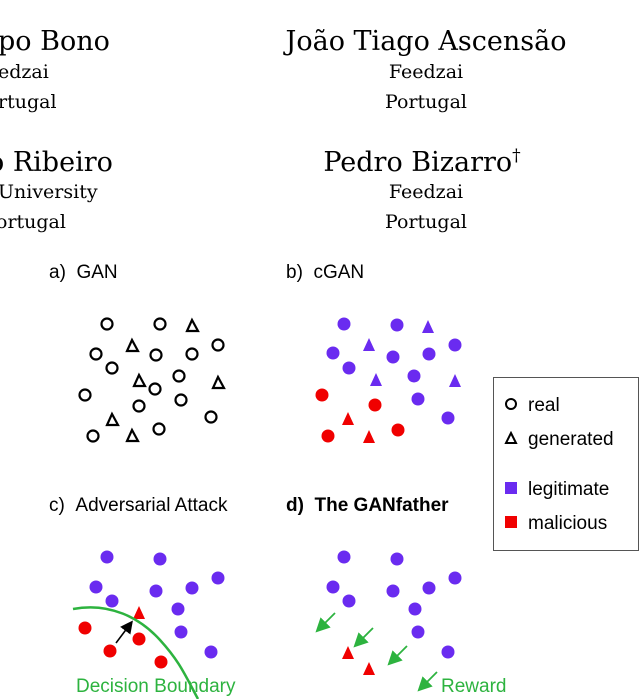 The image size is (640, 699). I want to click on panel-d-points, so click(388, 621).